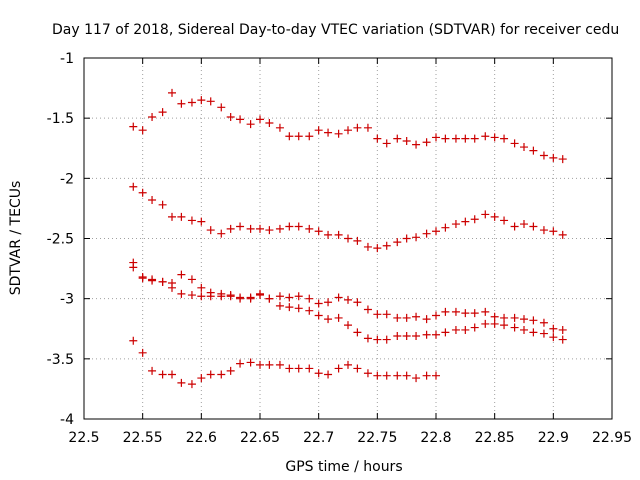 The height and width of the screenshot is (480, 640). Describe the element at coordinates (67, 420) in the screenshot. I see `y-tick-label: -4` at that location.